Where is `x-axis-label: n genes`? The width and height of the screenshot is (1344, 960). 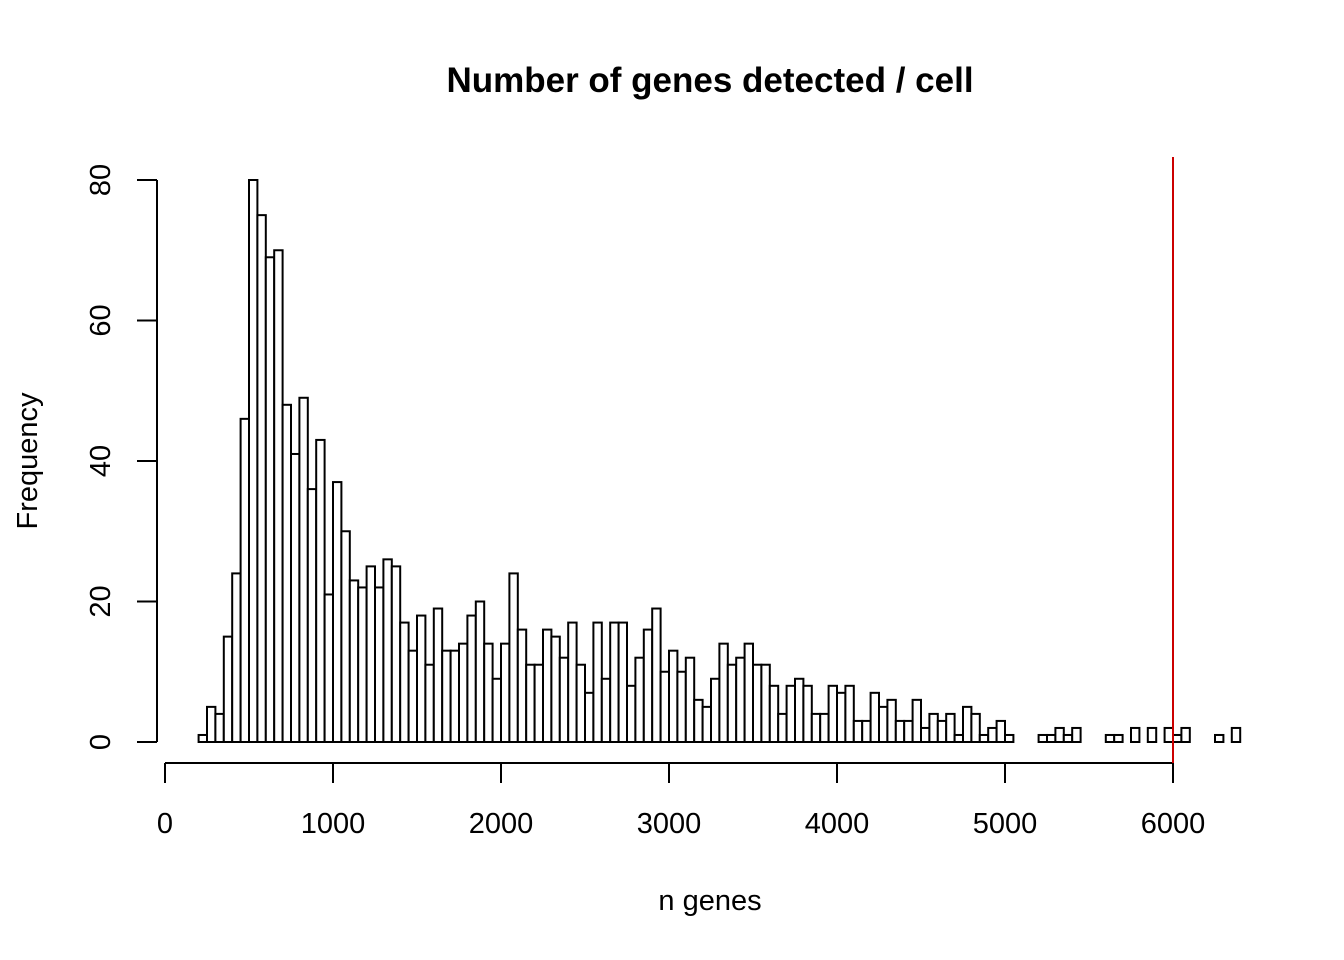 x-axis-label: n genes is located at coordinates (709, 901).